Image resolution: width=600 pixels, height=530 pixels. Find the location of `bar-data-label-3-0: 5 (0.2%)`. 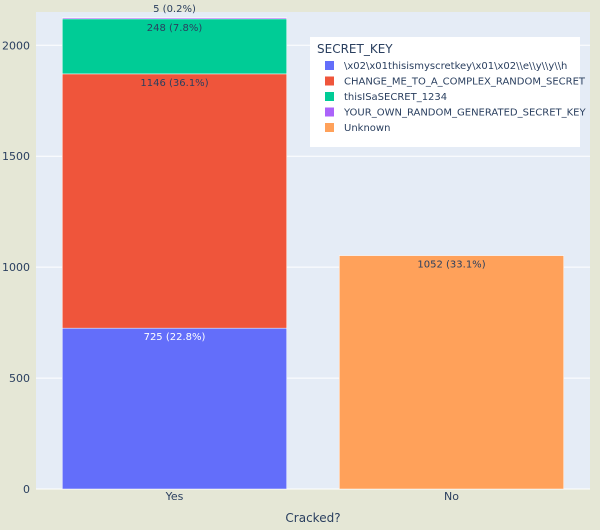

bar-data-label-3-0: 5 (0.2%) is located at coordinates (174, 9).